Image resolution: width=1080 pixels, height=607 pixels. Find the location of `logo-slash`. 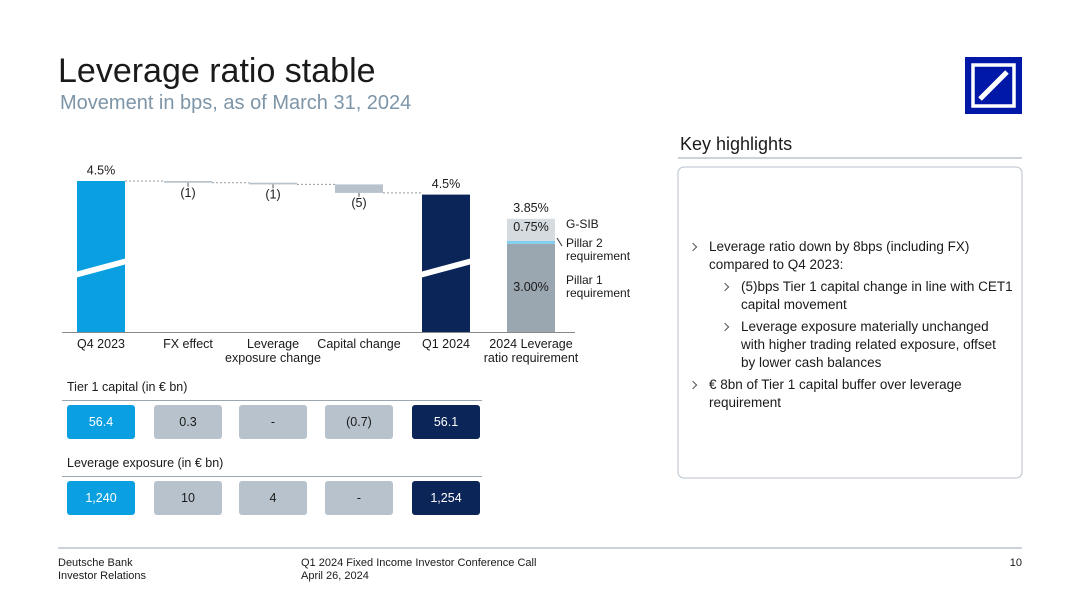

logo-slash is located at coordinates (993, 85).